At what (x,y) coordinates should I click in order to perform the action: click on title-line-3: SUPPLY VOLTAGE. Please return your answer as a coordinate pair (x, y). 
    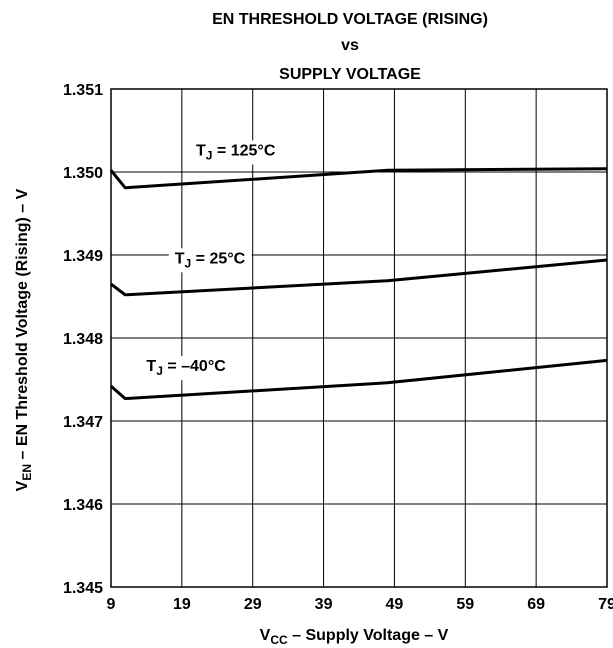
    Looking at the image, I should click on (350, 74).